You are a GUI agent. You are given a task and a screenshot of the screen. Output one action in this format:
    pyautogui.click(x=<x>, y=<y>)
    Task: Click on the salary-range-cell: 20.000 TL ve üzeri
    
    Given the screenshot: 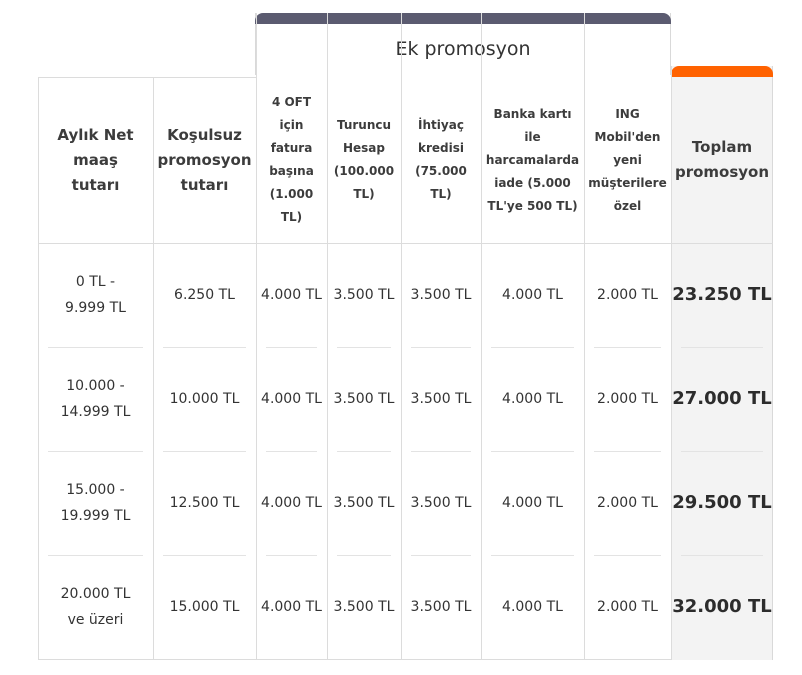 What is the action you would take?
    pyautogui.click(x=95, y=607)
    